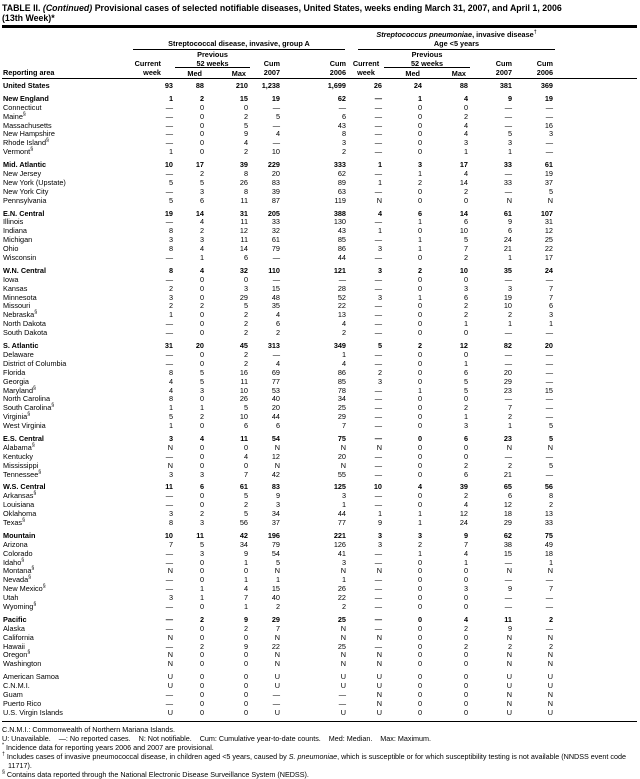  What do you see at coordinates (379, 544) in the screenshot?
I see `cell-b-current-week: 3` at bounding box center [379, 544].